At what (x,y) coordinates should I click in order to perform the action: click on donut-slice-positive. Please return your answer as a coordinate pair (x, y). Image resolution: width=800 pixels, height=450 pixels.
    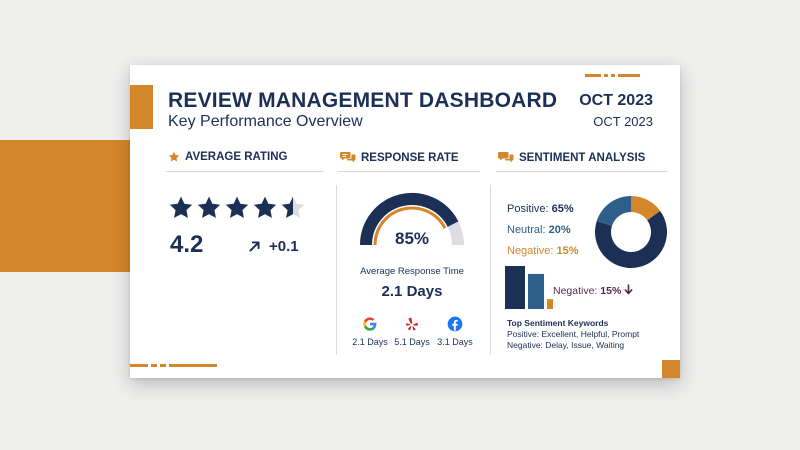
    Looking at the image, I should click on (631, 239).